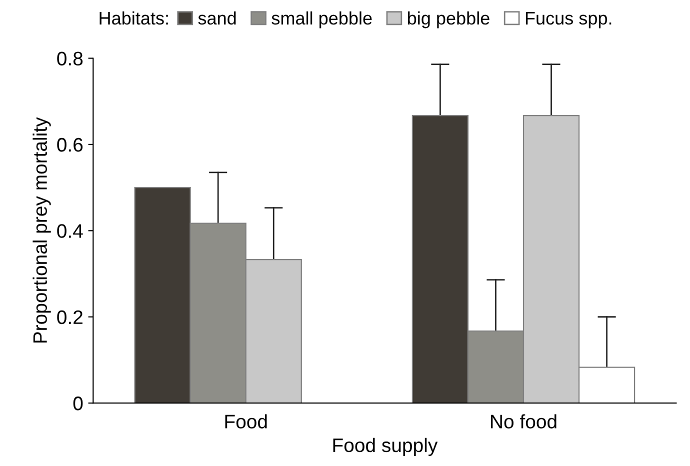 This screenshot has height=466, width=690. Describe the element at coordinates (322, 19) in the screenshot. I see `legend-label: small pebble` at that location.